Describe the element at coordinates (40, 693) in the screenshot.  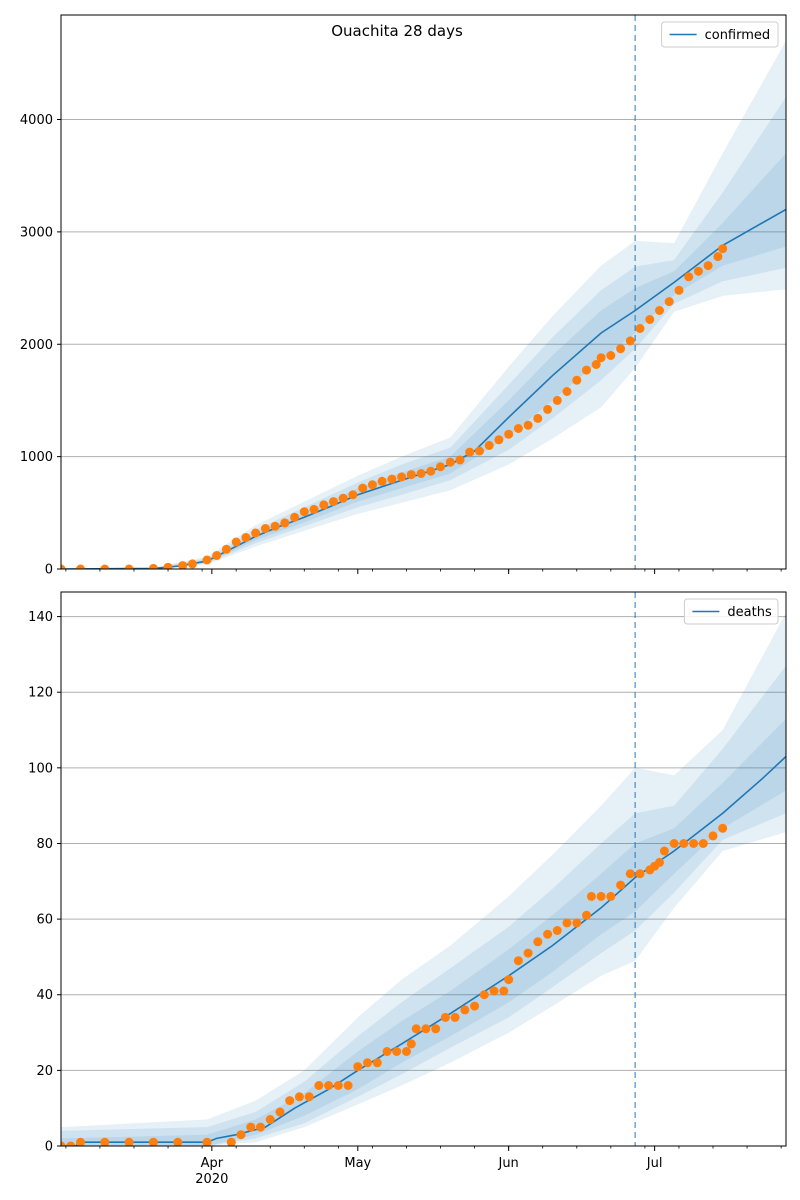
I see `y-tick-label: 120` at that location.